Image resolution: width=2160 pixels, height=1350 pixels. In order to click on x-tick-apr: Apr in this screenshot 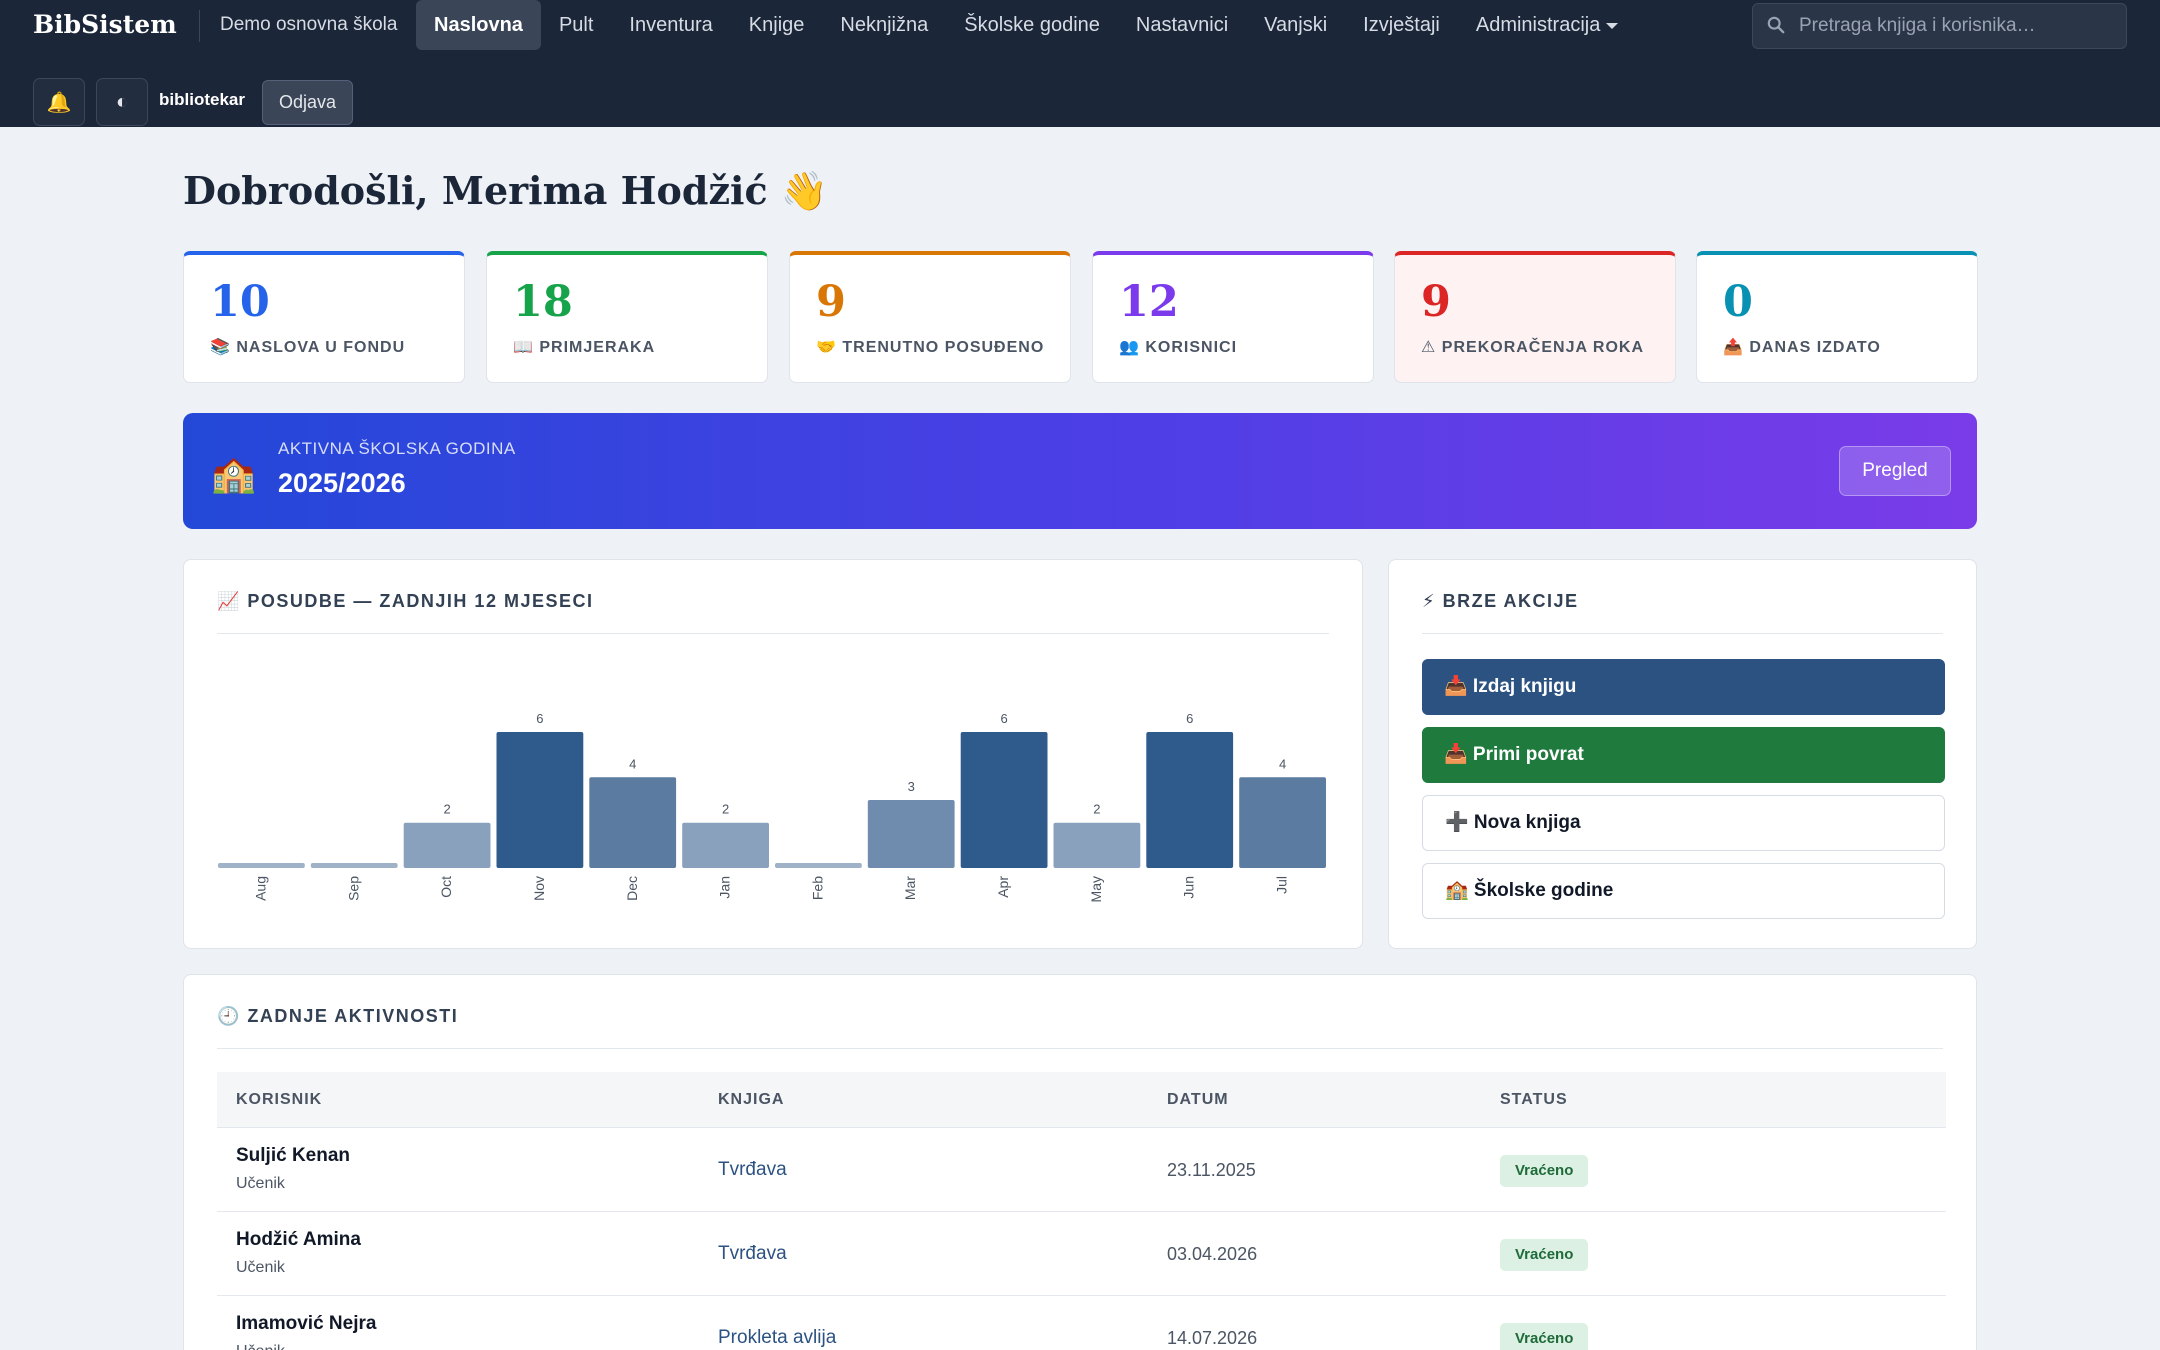, I will do `click(1003, 887)`.